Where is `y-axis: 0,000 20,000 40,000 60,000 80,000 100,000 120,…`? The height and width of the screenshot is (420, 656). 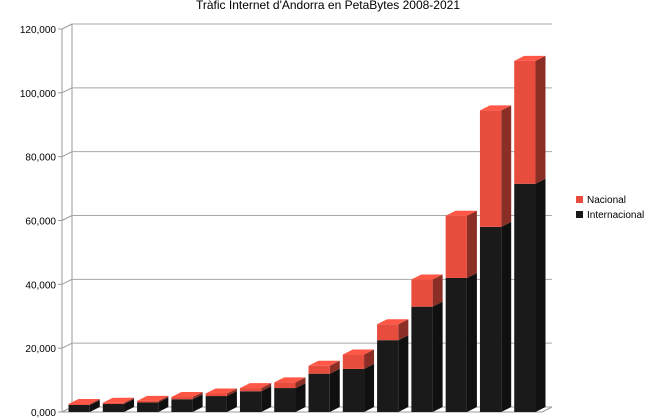 y-axis: 0,000 20,000 40,000 60,000 80,000 100,000 120,… is located at coordinates (41, 222).